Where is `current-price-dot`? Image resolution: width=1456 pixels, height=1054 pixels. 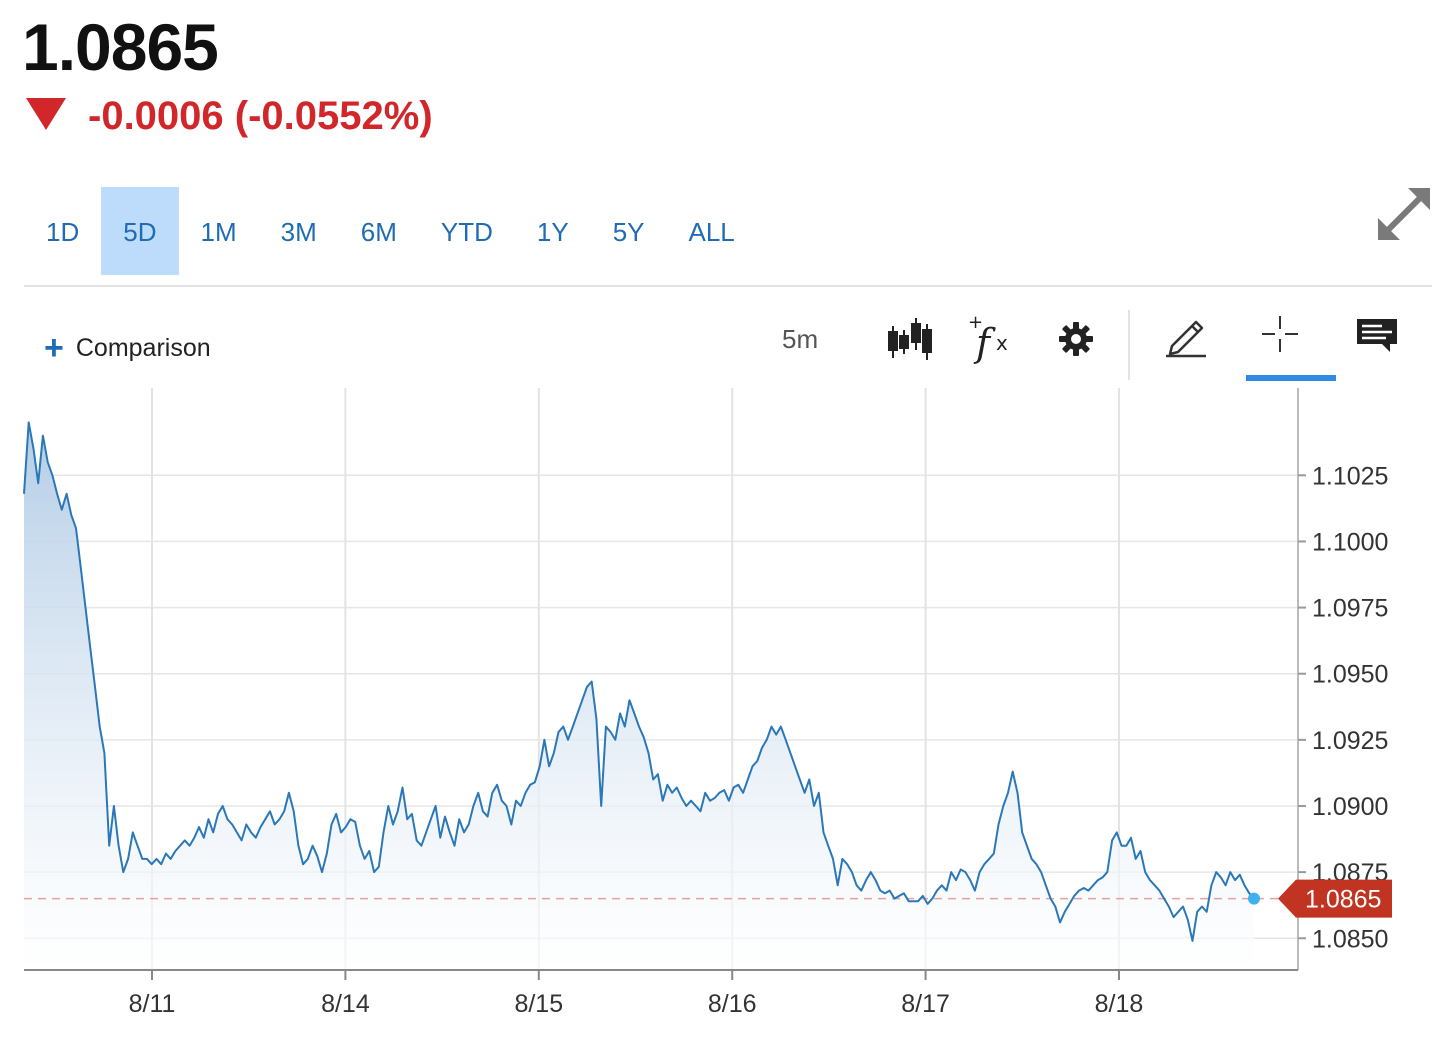
current-price-dot is located at coordinates (1254, 898).